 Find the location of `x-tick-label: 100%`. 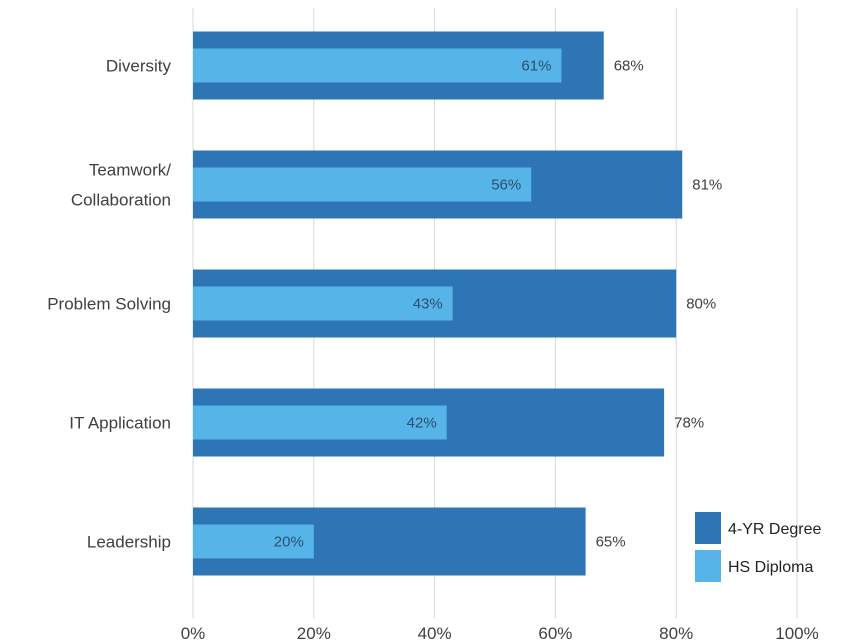

x-tick-label: 100% is located at coordinates (796, 632).